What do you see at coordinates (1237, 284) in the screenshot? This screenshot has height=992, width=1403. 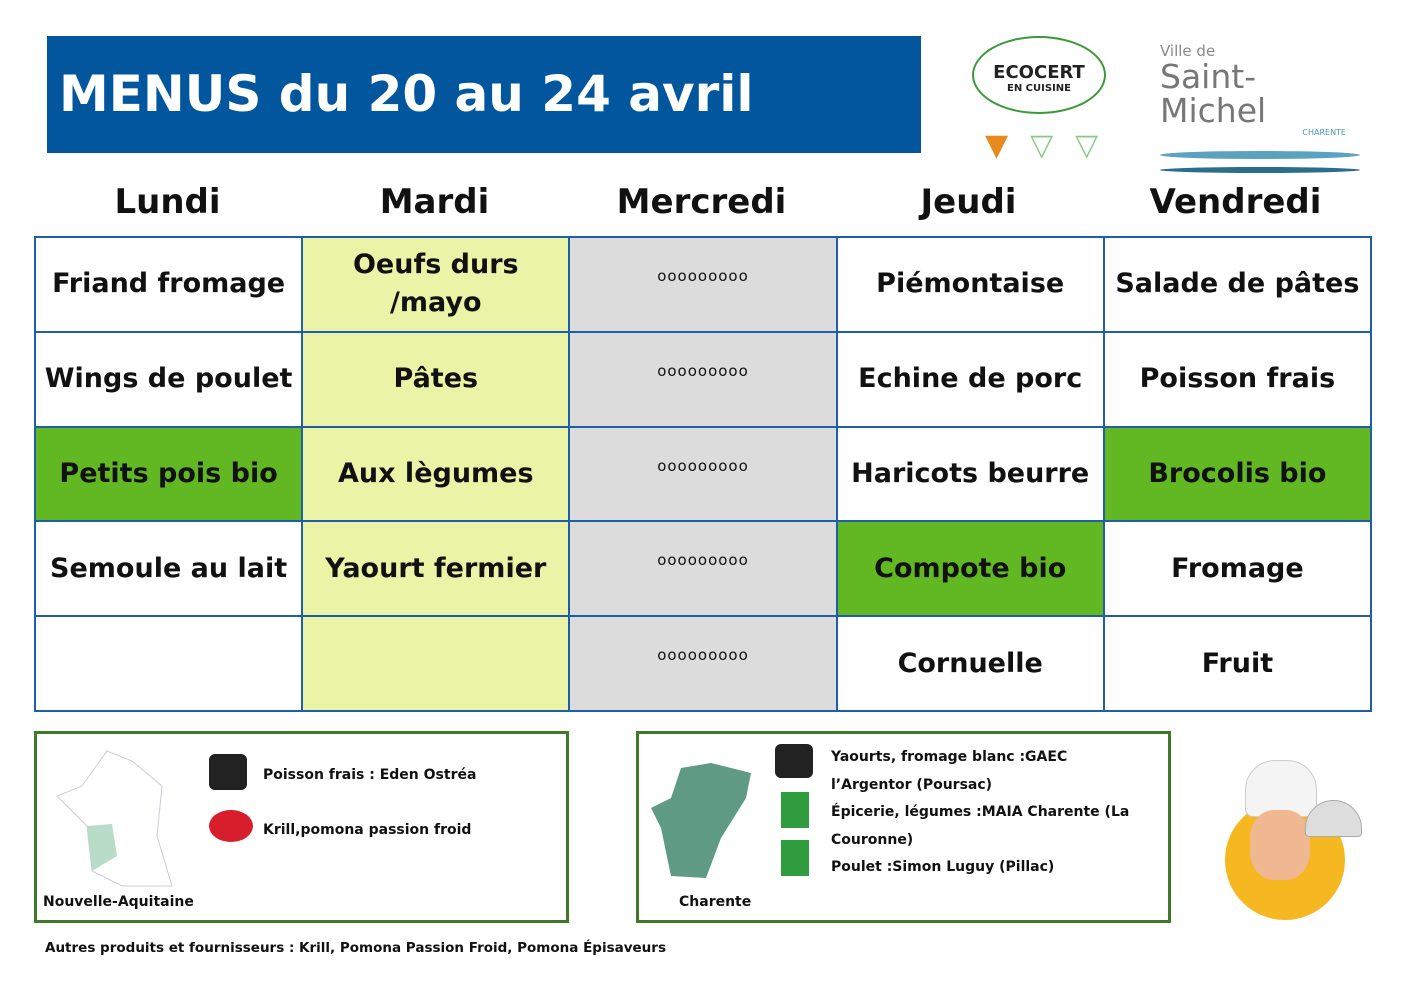 I see `menu-cell: Salade de pâtes` at bounding box center [1237, 284].